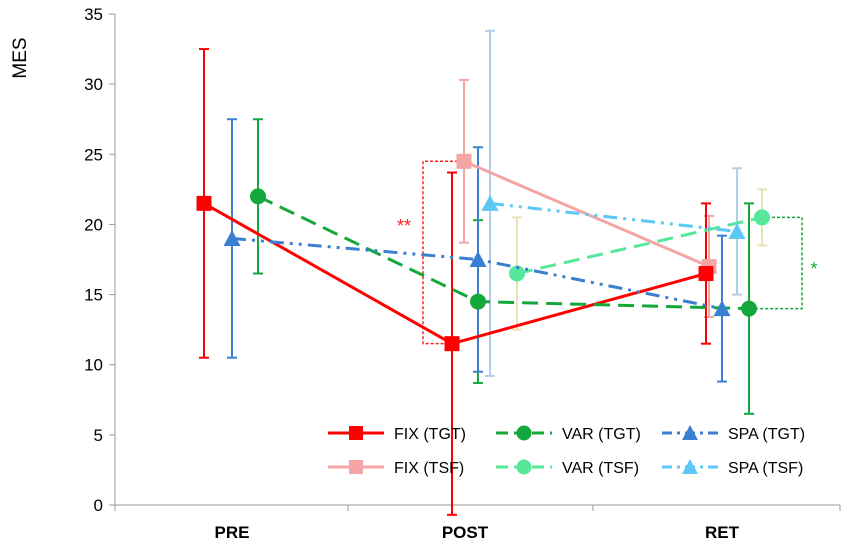  I want to click on legend-item-var-tsf: VAR (TSF), so click(567, 468).